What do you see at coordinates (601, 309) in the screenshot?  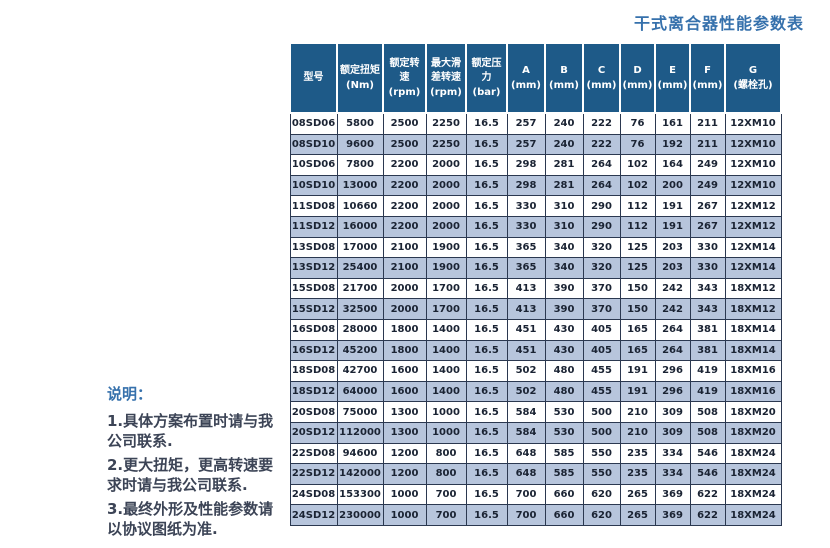 I see `value-cell: 370` at bounding box center [601, 309].